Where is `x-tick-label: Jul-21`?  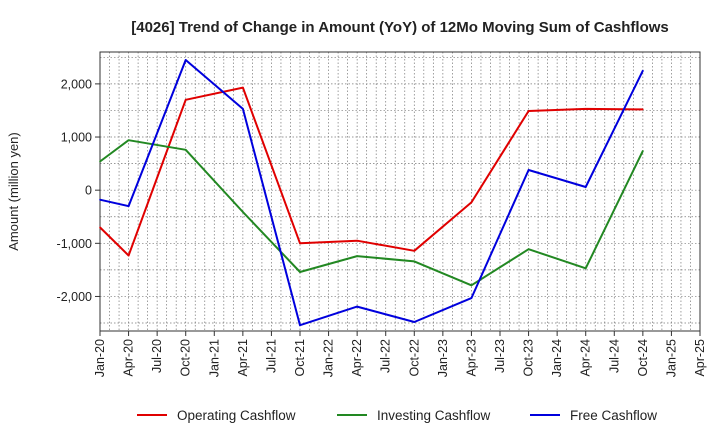 x-tick-label: Jul-21 is located at coordinates (271, 356).